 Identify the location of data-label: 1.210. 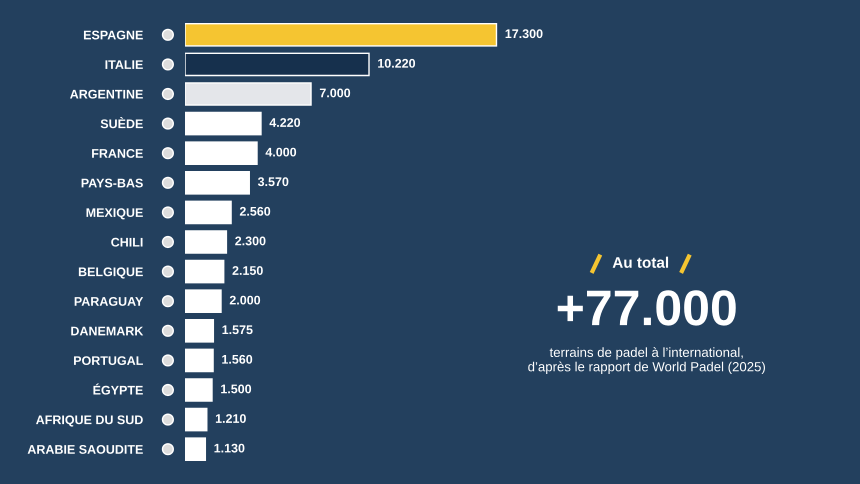
(231, 418).